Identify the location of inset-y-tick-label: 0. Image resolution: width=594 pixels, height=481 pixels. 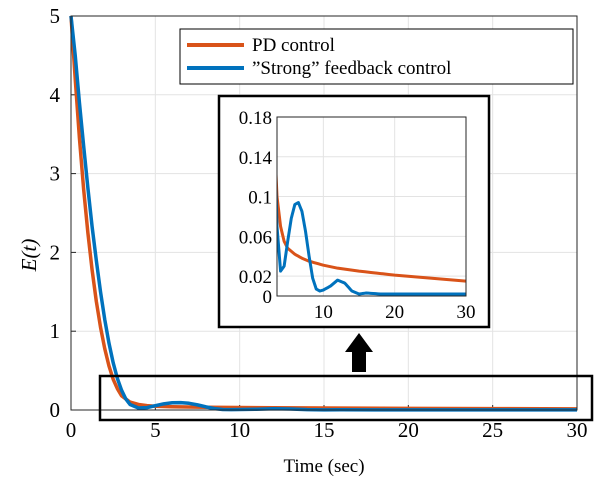
(268, 297).